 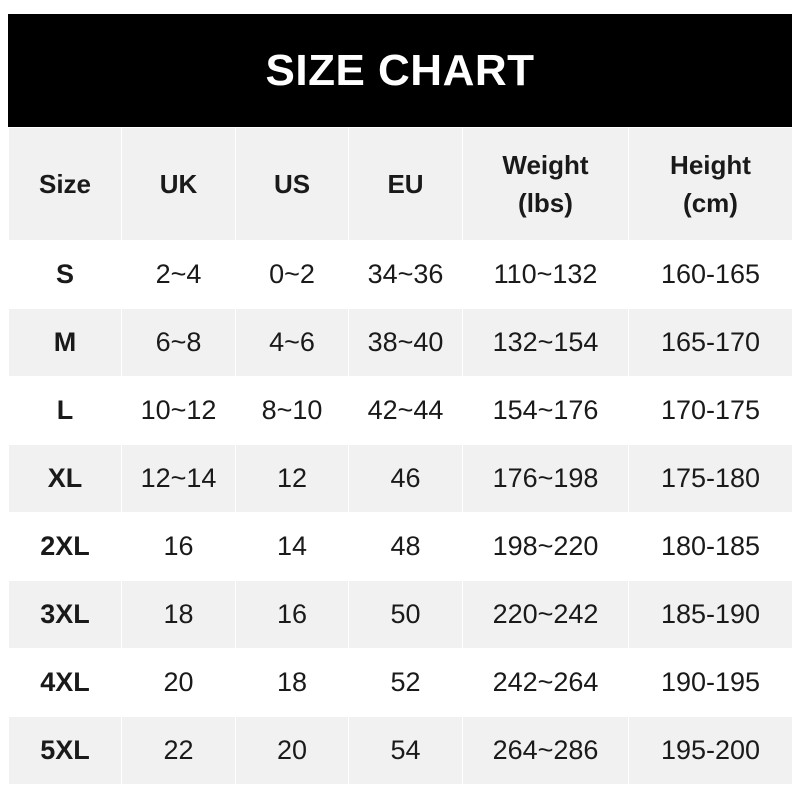 I want to click on cell-us: 0~2, so click(x=292, y=274).